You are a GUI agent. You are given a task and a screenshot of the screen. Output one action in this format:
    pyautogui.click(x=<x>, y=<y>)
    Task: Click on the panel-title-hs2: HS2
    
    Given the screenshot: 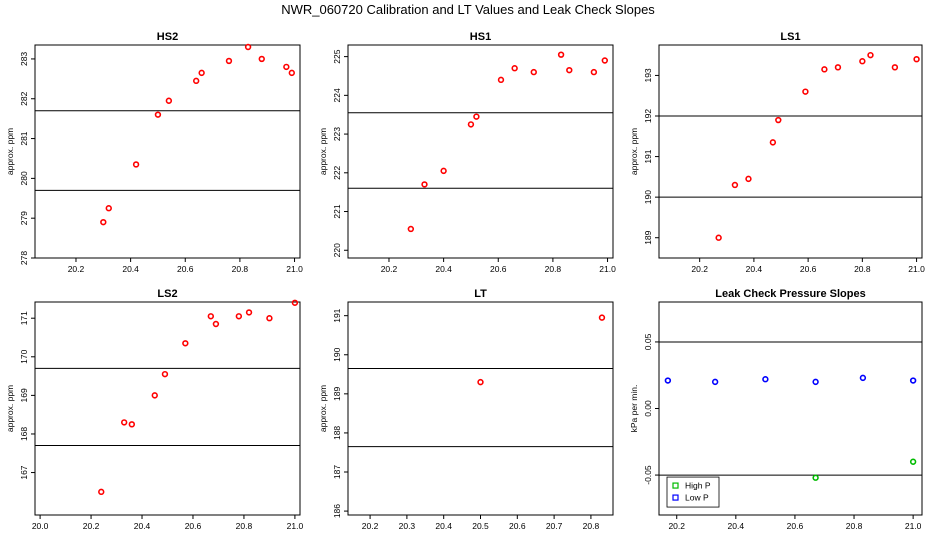 What is the action you would take?
    pyautogui.click(x=167, y=37)
    